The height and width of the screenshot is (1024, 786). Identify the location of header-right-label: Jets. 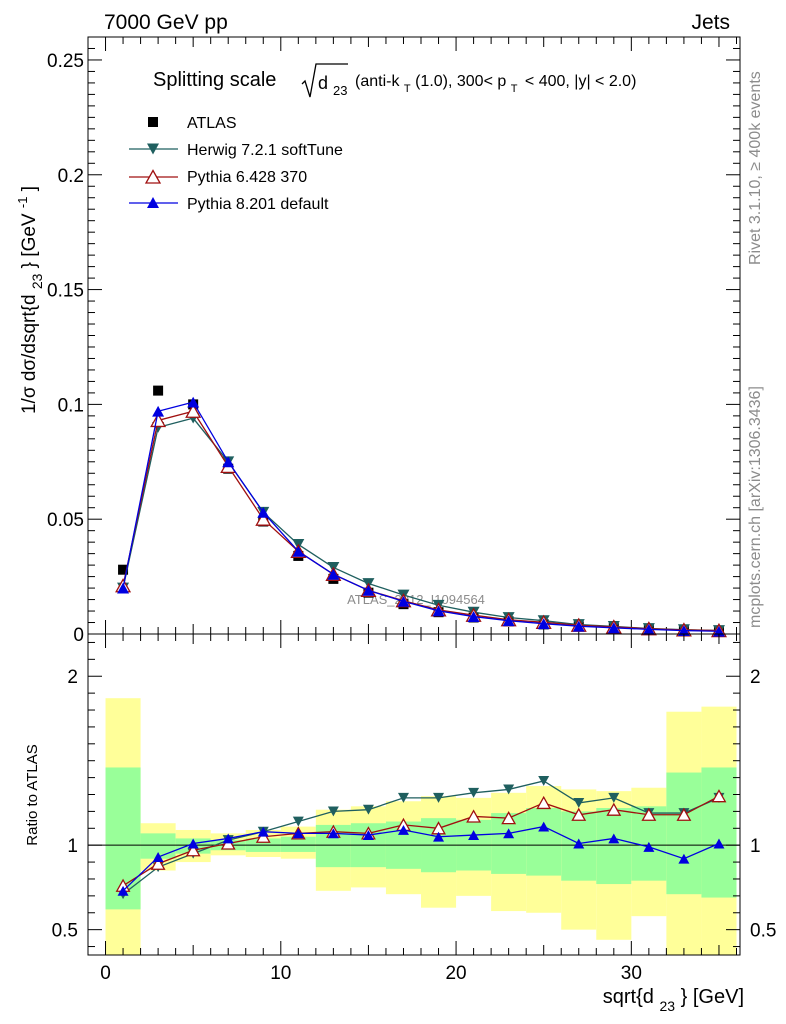
(710, 22).